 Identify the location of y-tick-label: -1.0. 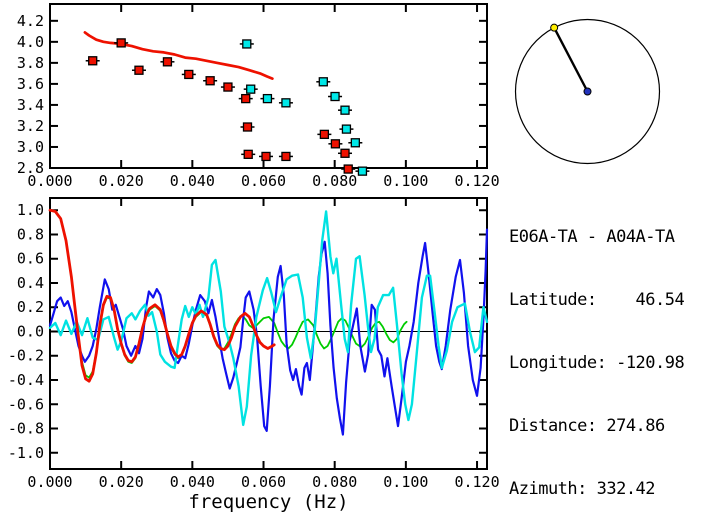
(26, 453).